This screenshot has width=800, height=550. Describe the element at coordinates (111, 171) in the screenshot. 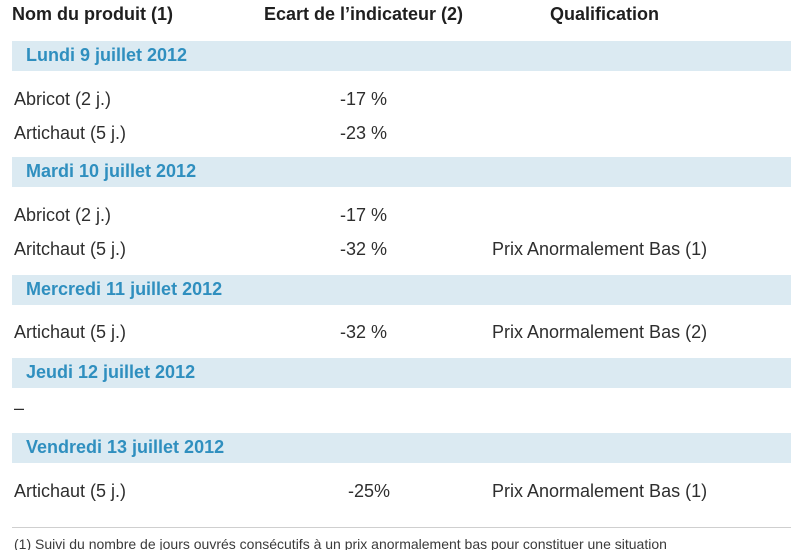

I see `day-label: Mardi 10 juillet 2012` at that location.